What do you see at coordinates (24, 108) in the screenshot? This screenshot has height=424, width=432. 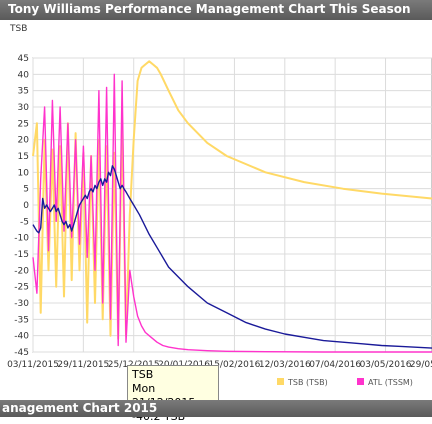 I see `y-tick-label: 30` at bounding box center [24, 108].